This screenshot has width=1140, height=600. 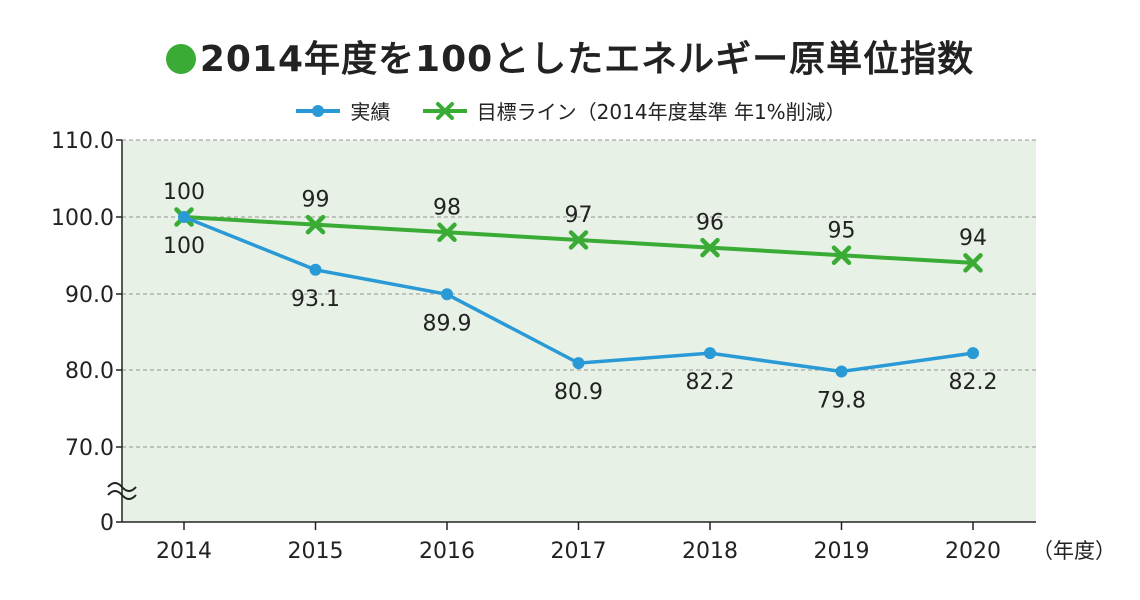 I want to click on actual-data-label: 79.8, so click(x=841, y=401).